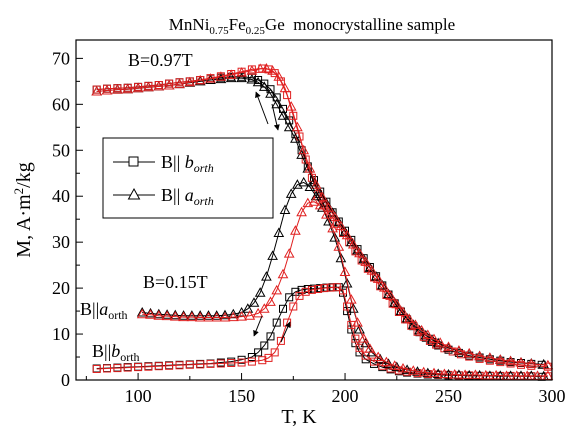  Describe the element at coordinates (104, 310) in the screenshot. I see `annotation-a-orth: B||aorth` at that location.